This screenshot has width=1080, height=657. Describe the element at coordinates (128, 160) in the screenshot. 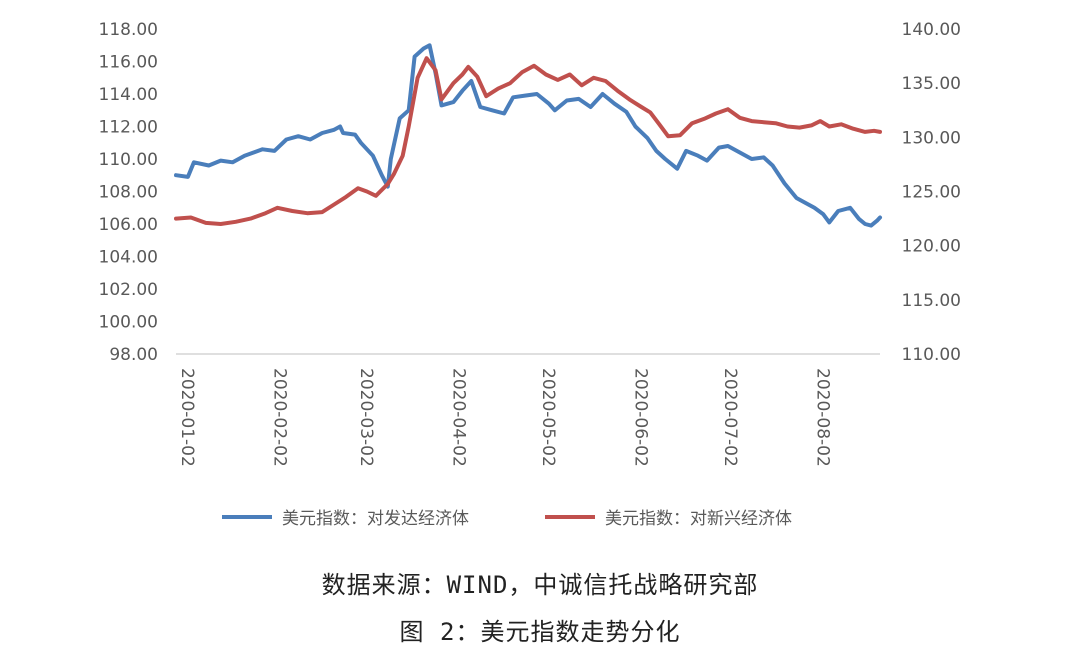

I see `left-tick-label: 110.00` at that location.